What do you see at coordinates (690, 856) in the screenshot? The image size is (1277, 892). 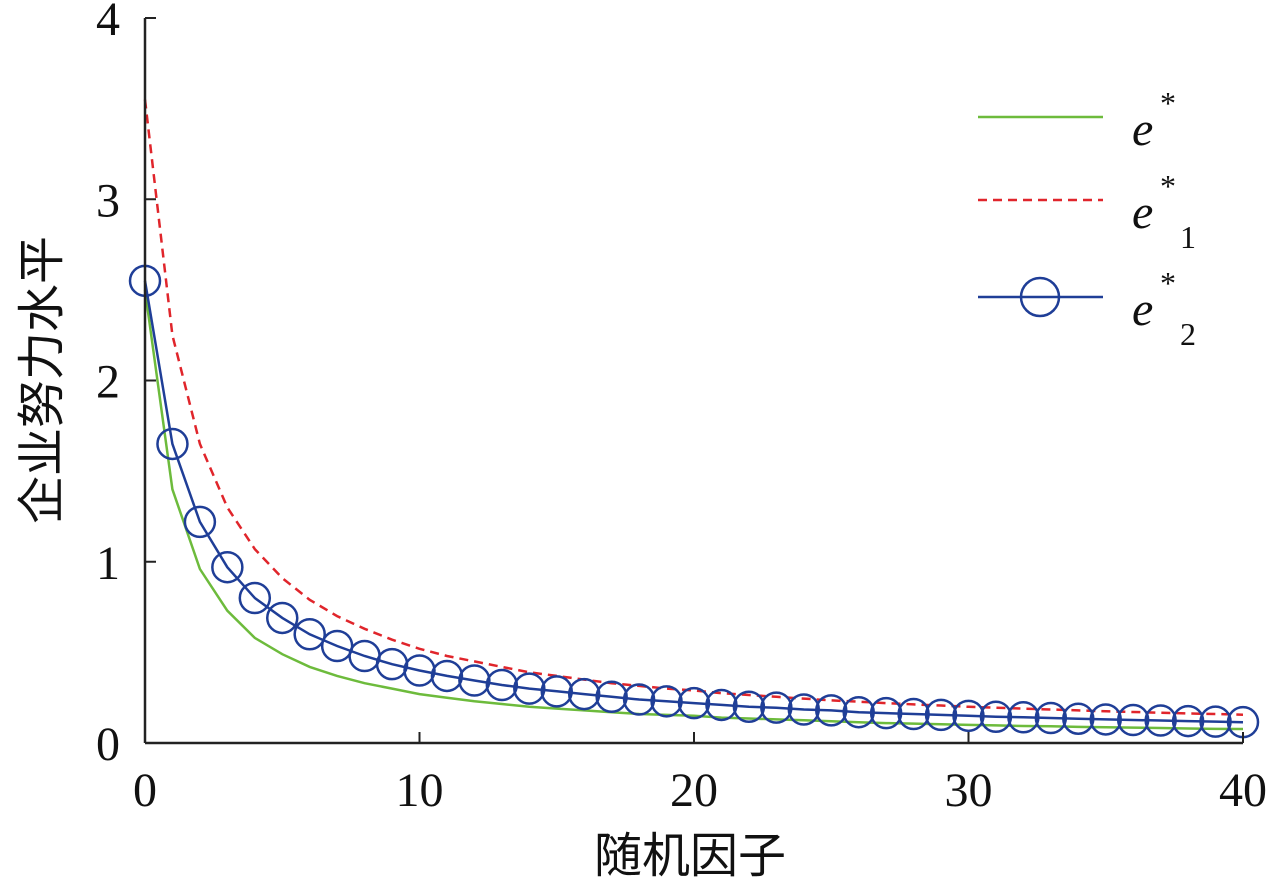 I see `x-axis-title: 随机因子` at bounding box center [690, 856].